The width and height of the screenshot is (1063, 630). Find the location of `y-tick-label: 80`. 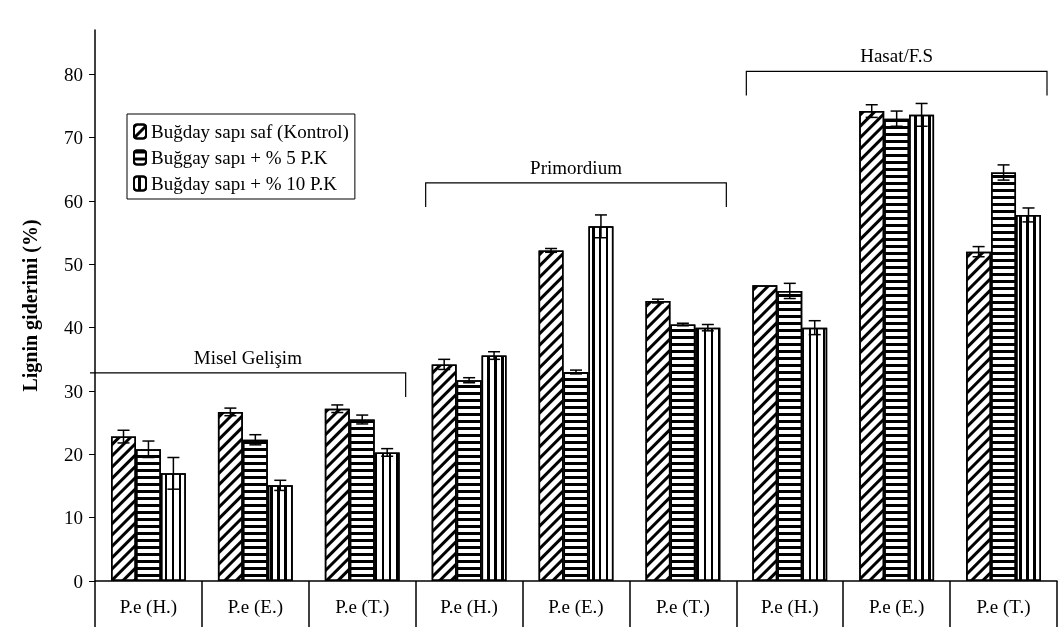

y-tick-label: 80 is located at coordinates (73, 74).